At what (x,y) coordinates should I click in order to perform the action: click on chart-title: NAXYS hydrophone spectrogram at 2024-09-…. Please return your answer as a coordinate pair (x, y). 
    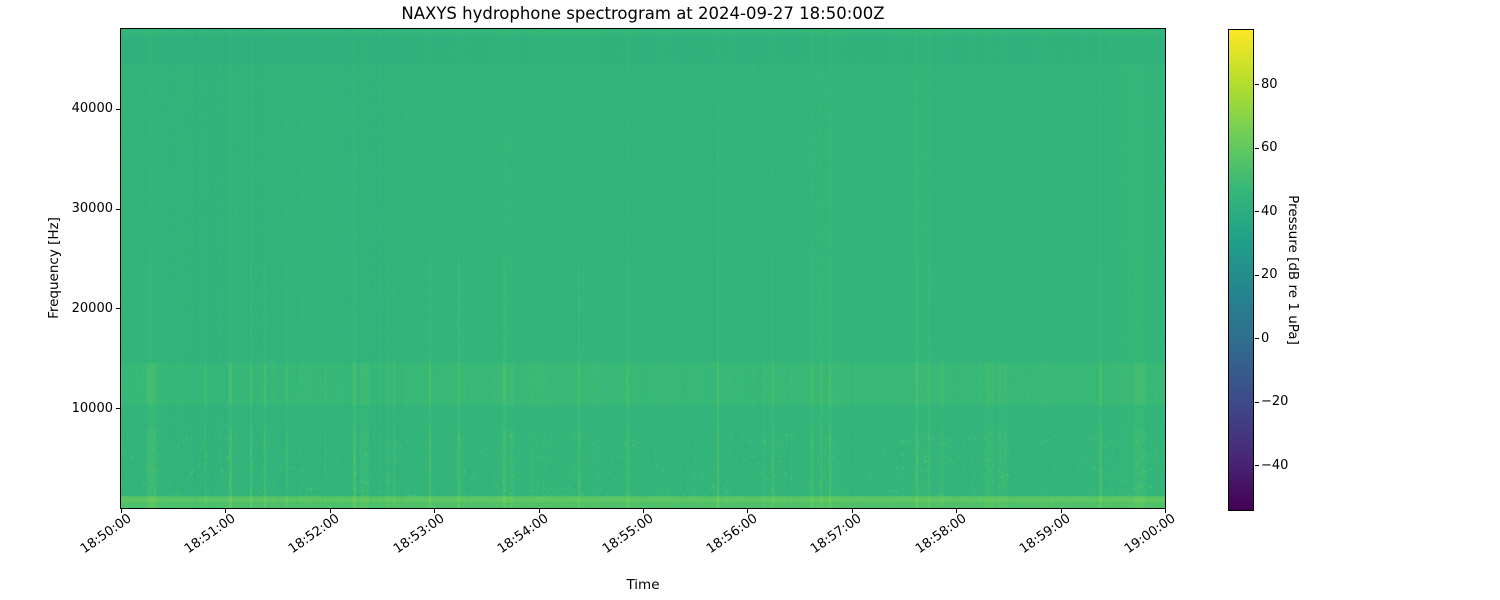
    Looking at the image, I should click on (643, 13).